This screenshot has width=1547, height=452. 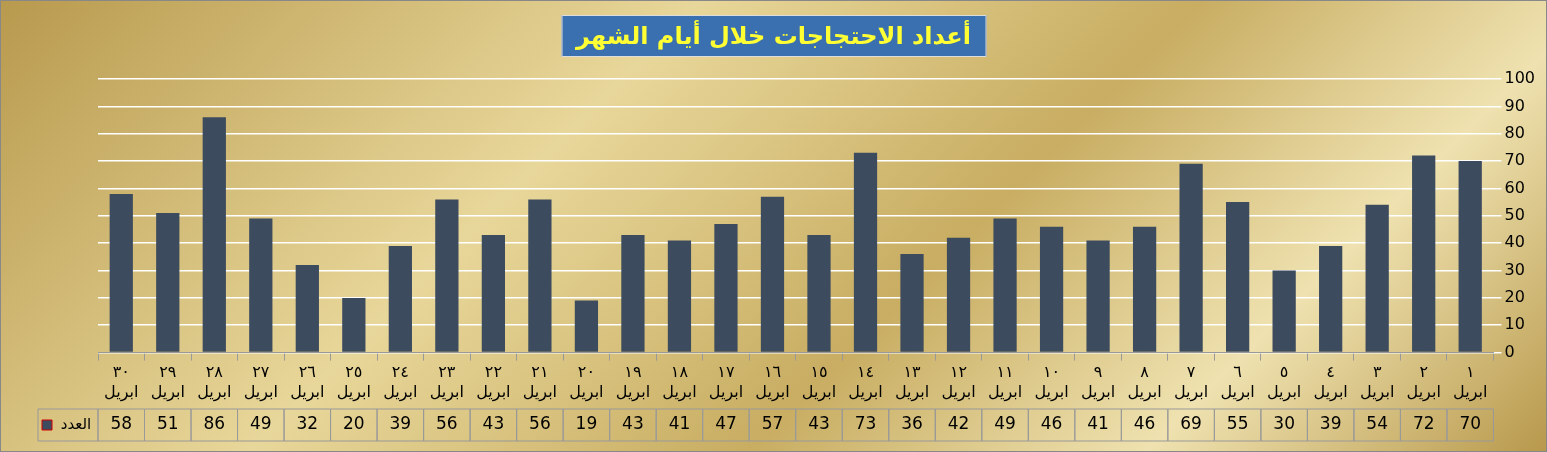 I want to click on x-tick-label: ٢٠ ابريل, so click(x=586, y=382).